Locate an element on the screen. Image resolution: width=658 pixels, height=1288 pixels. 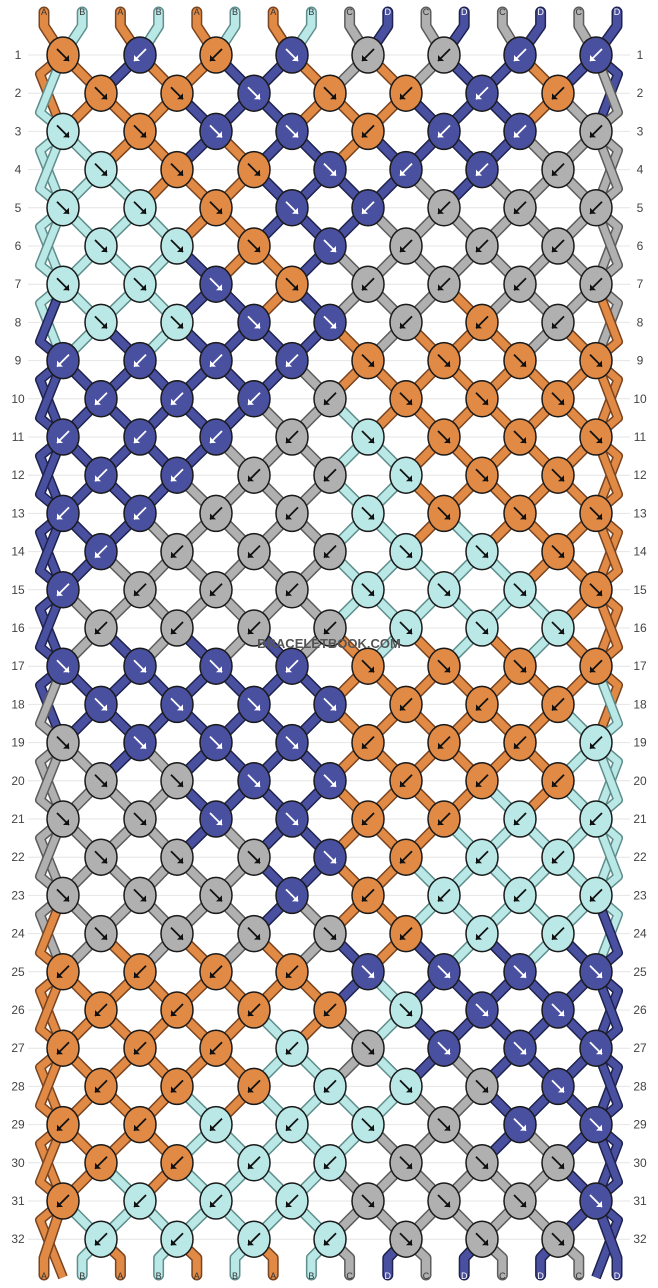
row-number-left: 13 is located at coordinates (18, 513).